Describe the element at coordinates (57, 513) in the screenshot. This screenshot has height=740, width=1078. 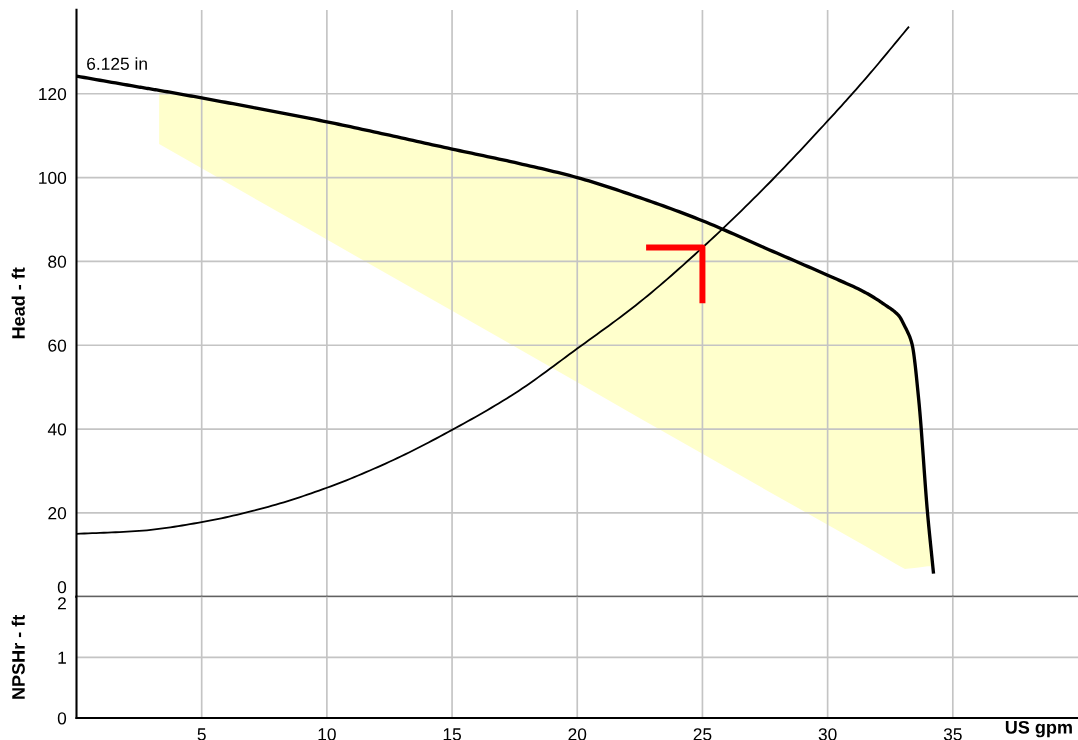
I see `y-tick-label: 20` at that location.